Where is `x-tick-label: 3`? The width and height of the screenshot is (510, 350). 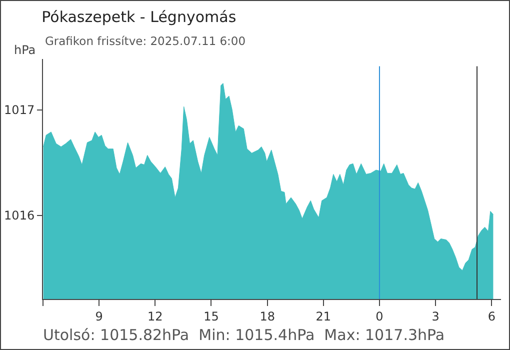
x-tick-label: 3 is located at coordinates (436, 316).